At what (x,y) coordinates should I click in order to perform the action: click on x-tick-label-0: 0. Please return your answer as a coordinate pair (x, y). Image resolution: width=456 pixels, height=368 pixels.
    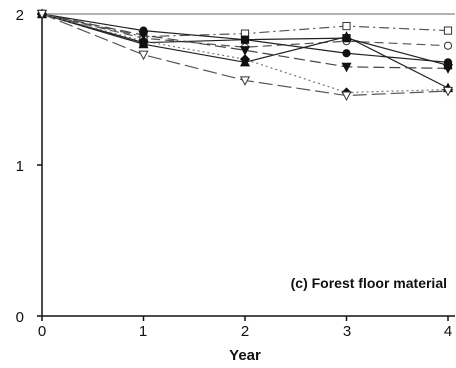
    Looking at the image, I should click on (42, 331).